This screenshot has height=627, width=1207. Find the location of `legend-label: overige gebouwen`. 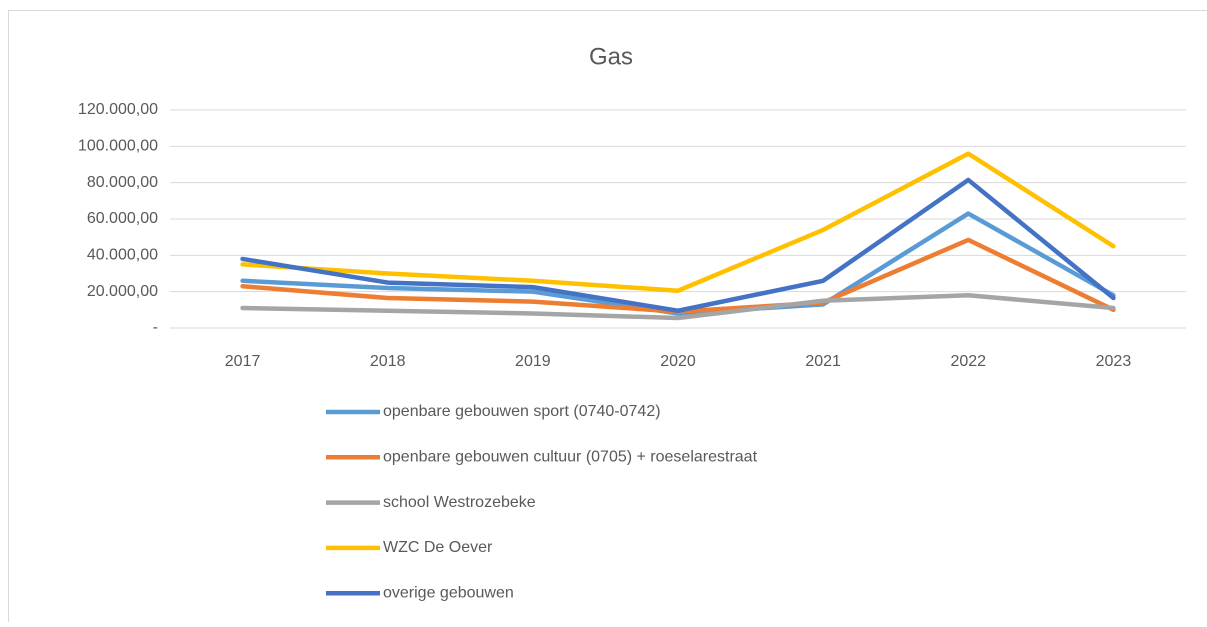

legend-label: overige gebouwen is located at coordinates (448, 592).